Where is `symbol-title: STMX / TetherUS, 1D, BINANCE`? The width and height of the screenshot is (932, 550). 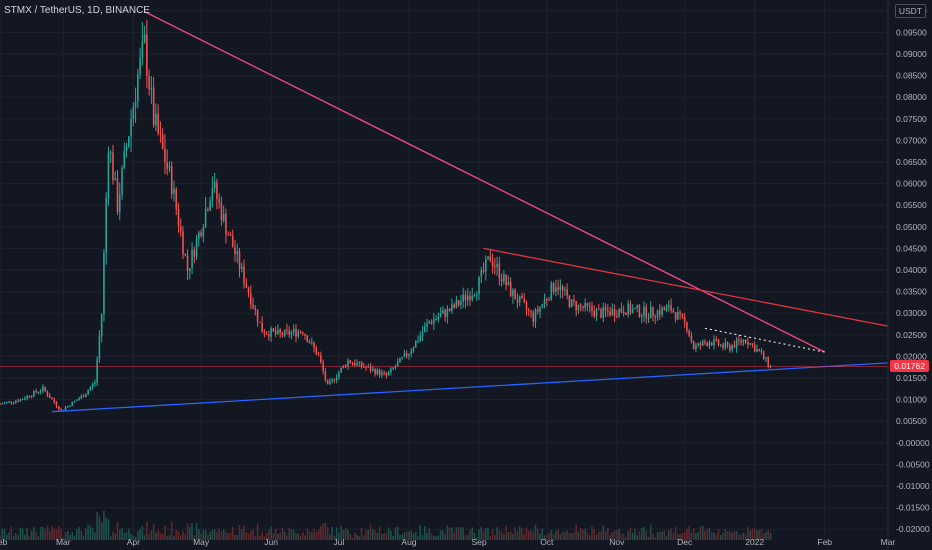 symbol-title: STMX / TetherUS, 1D, BINANCE is located at coordinates (77, 10).